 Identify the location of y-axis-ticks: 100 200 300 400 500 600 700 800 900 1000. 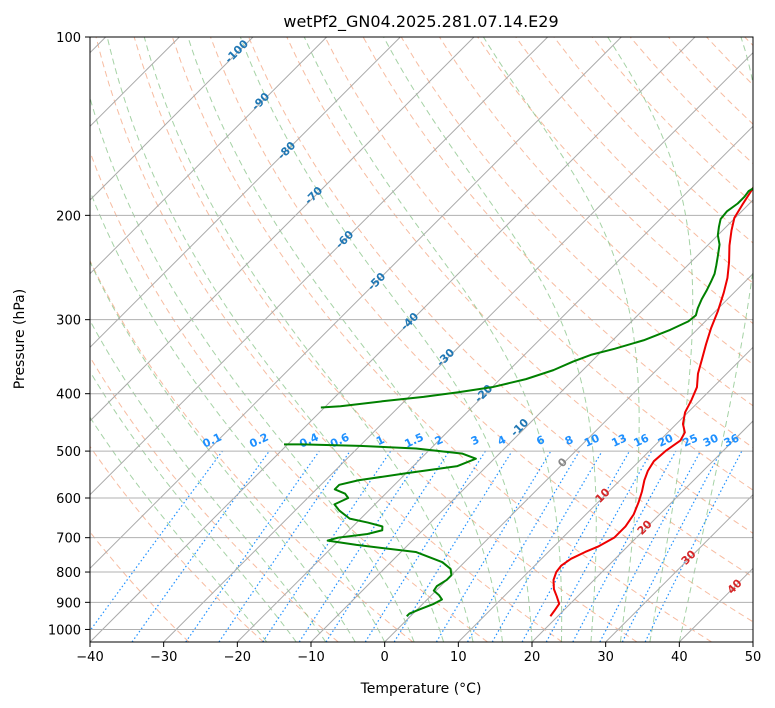
(69, 334).